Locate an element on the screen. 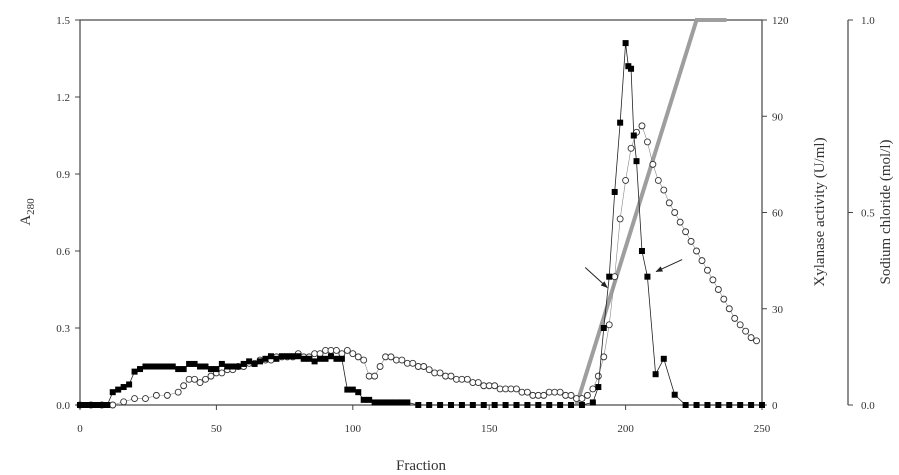 The image size is (899, 475). xylanase-tick-label: 60 is located at coordinates (778, 214).